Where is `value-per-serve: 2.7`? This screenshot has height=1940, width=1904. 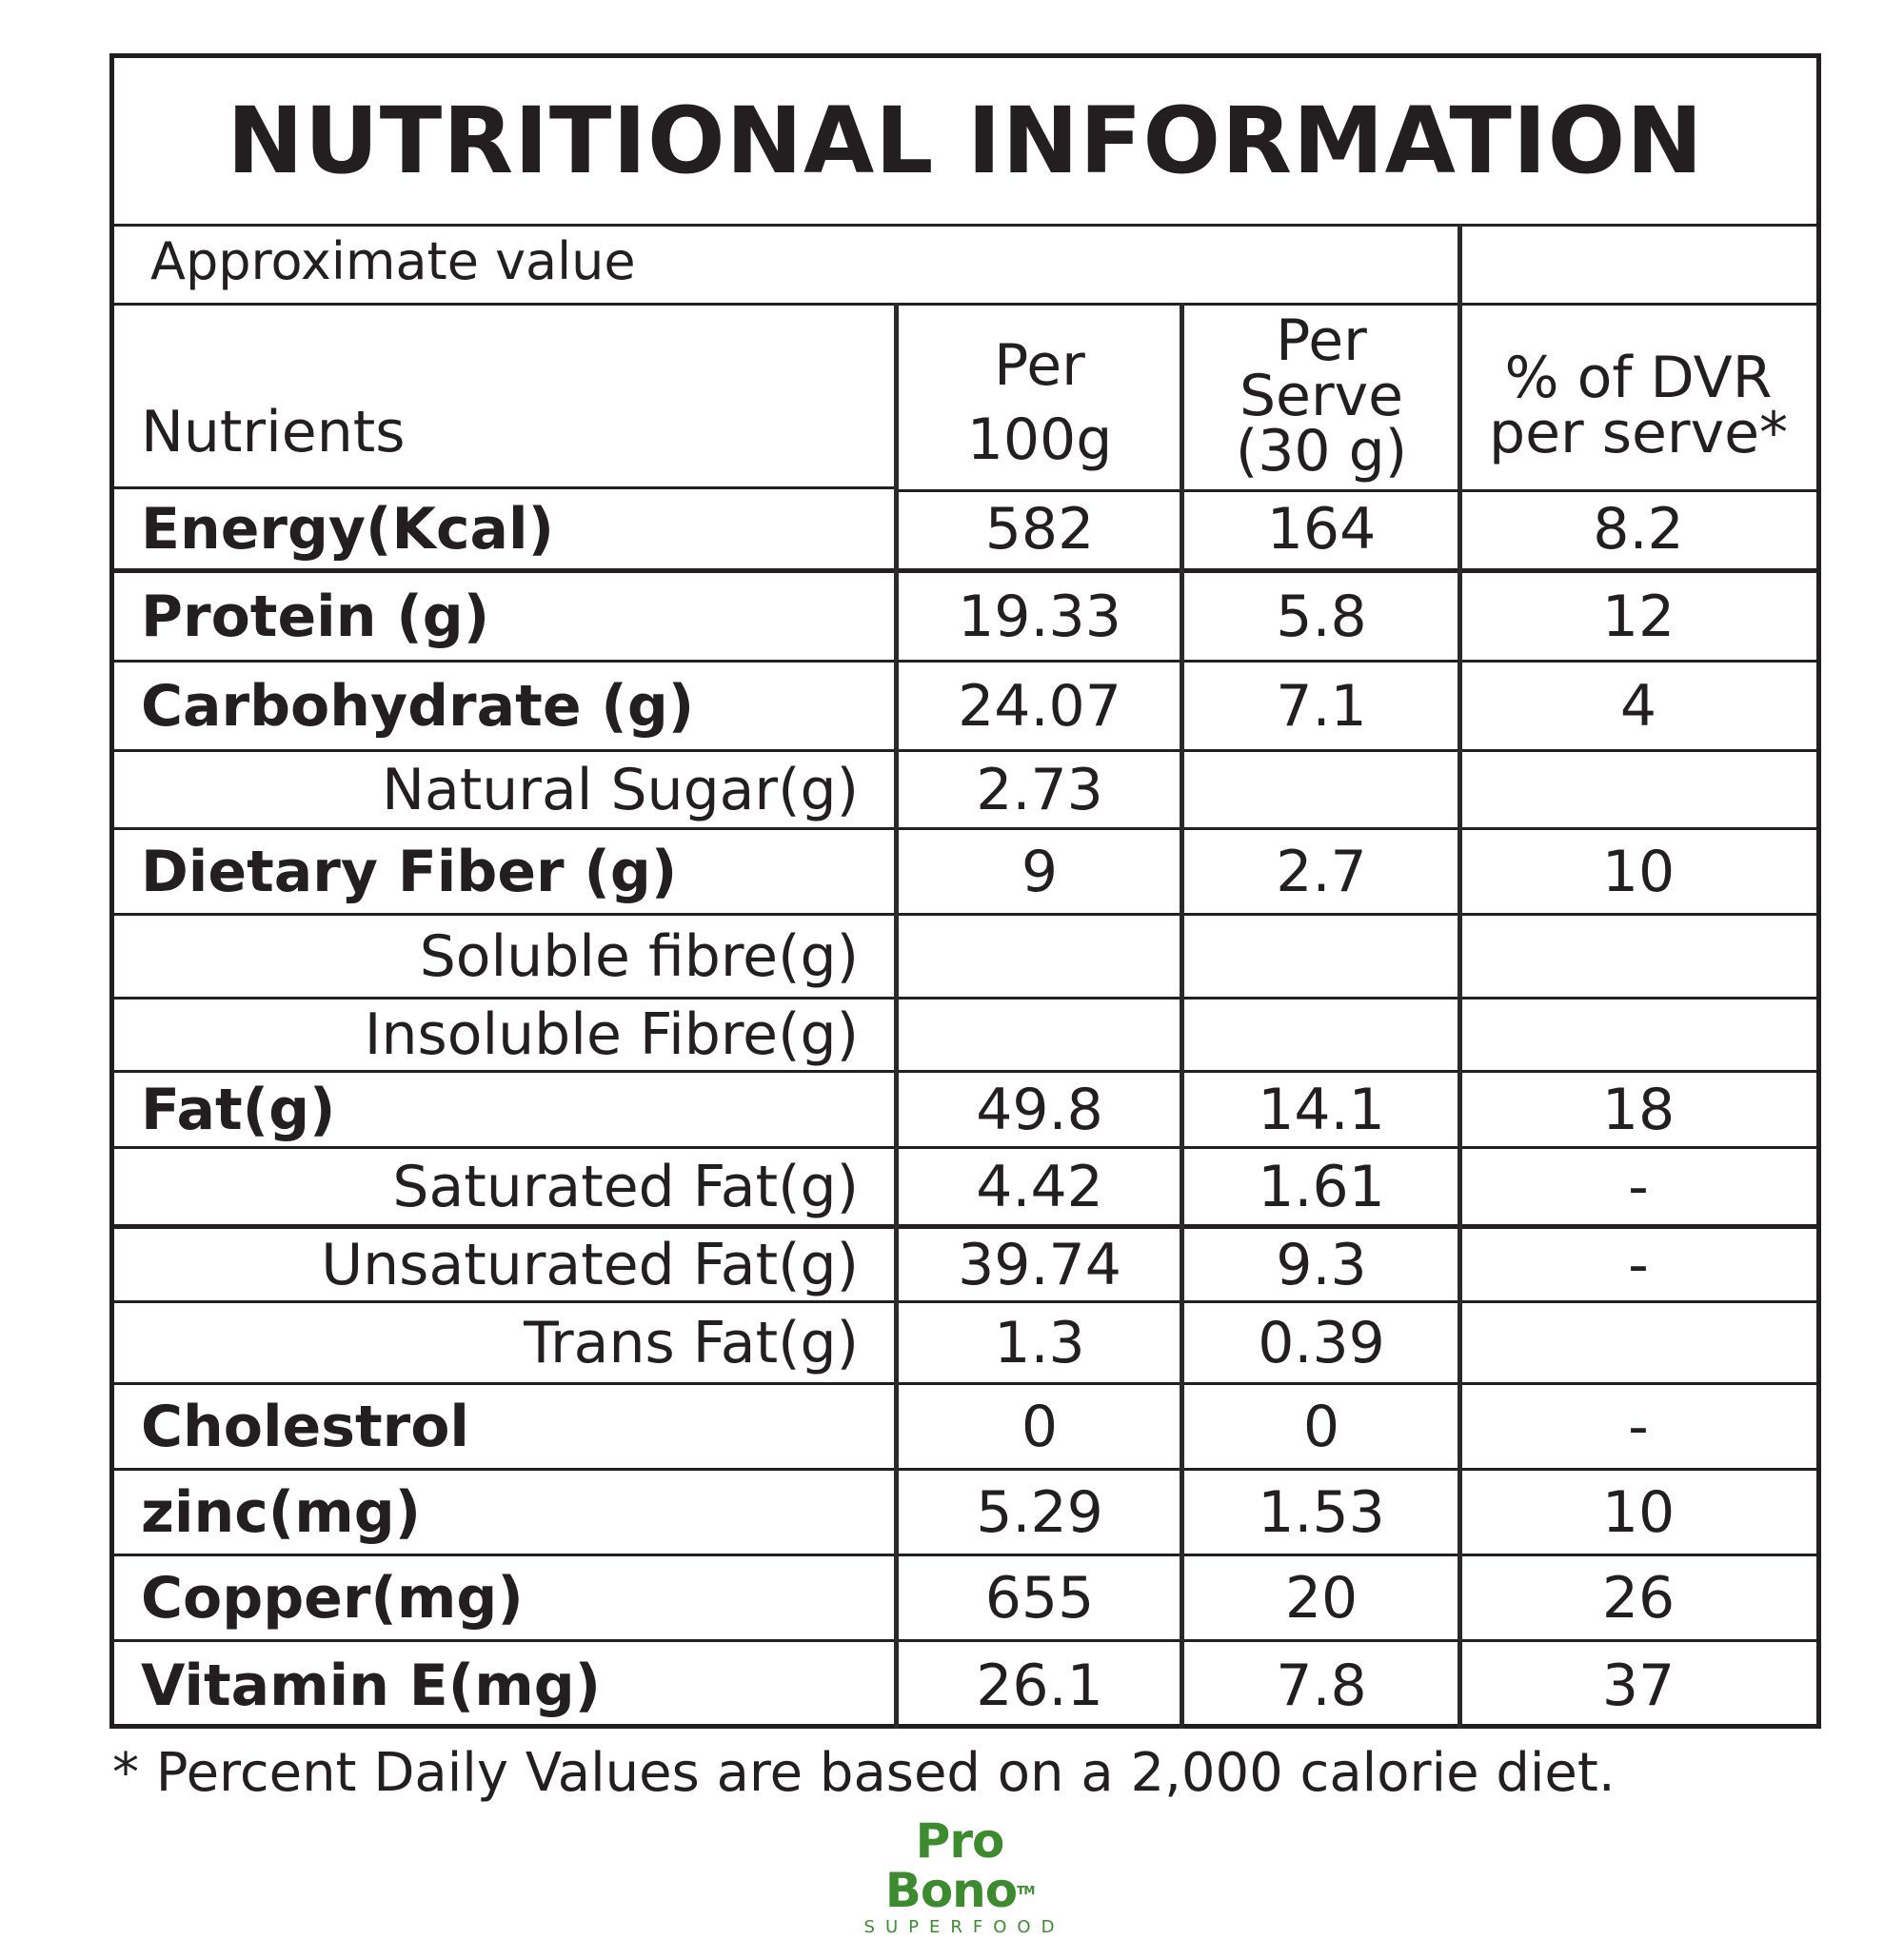 value-per-serve: 2.7 is located at coordinates (1321, 871).